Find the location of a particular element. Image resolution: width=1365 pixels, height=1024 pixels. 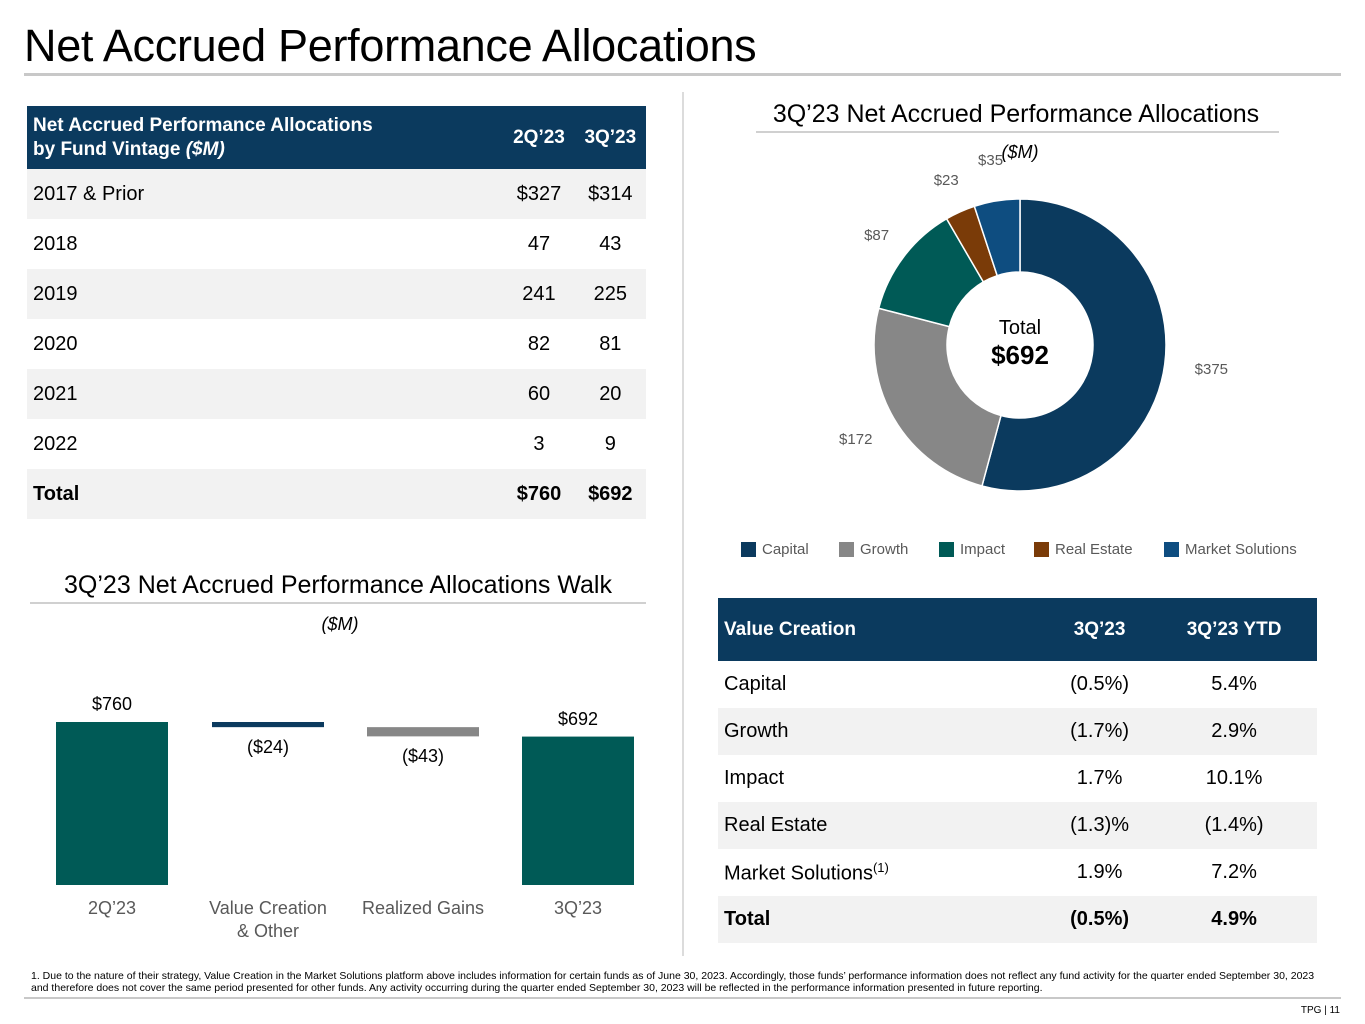

vintage-value-3q23: 9 is located at coordinates (610, 443).